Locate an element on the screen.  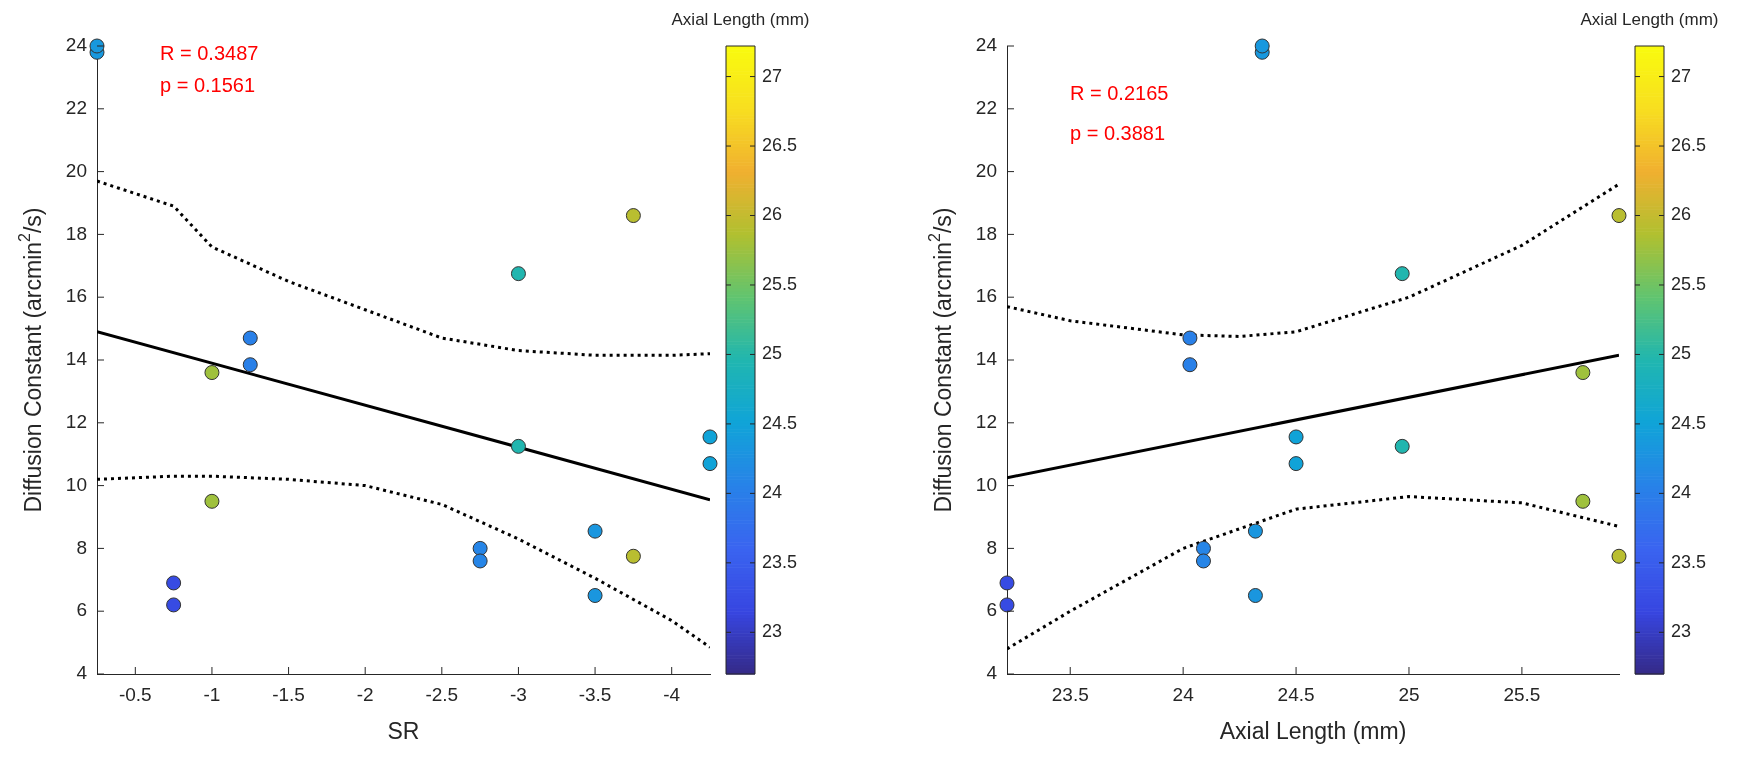
x-tick-label: 25.5 is located at coordinates (1522, 694).